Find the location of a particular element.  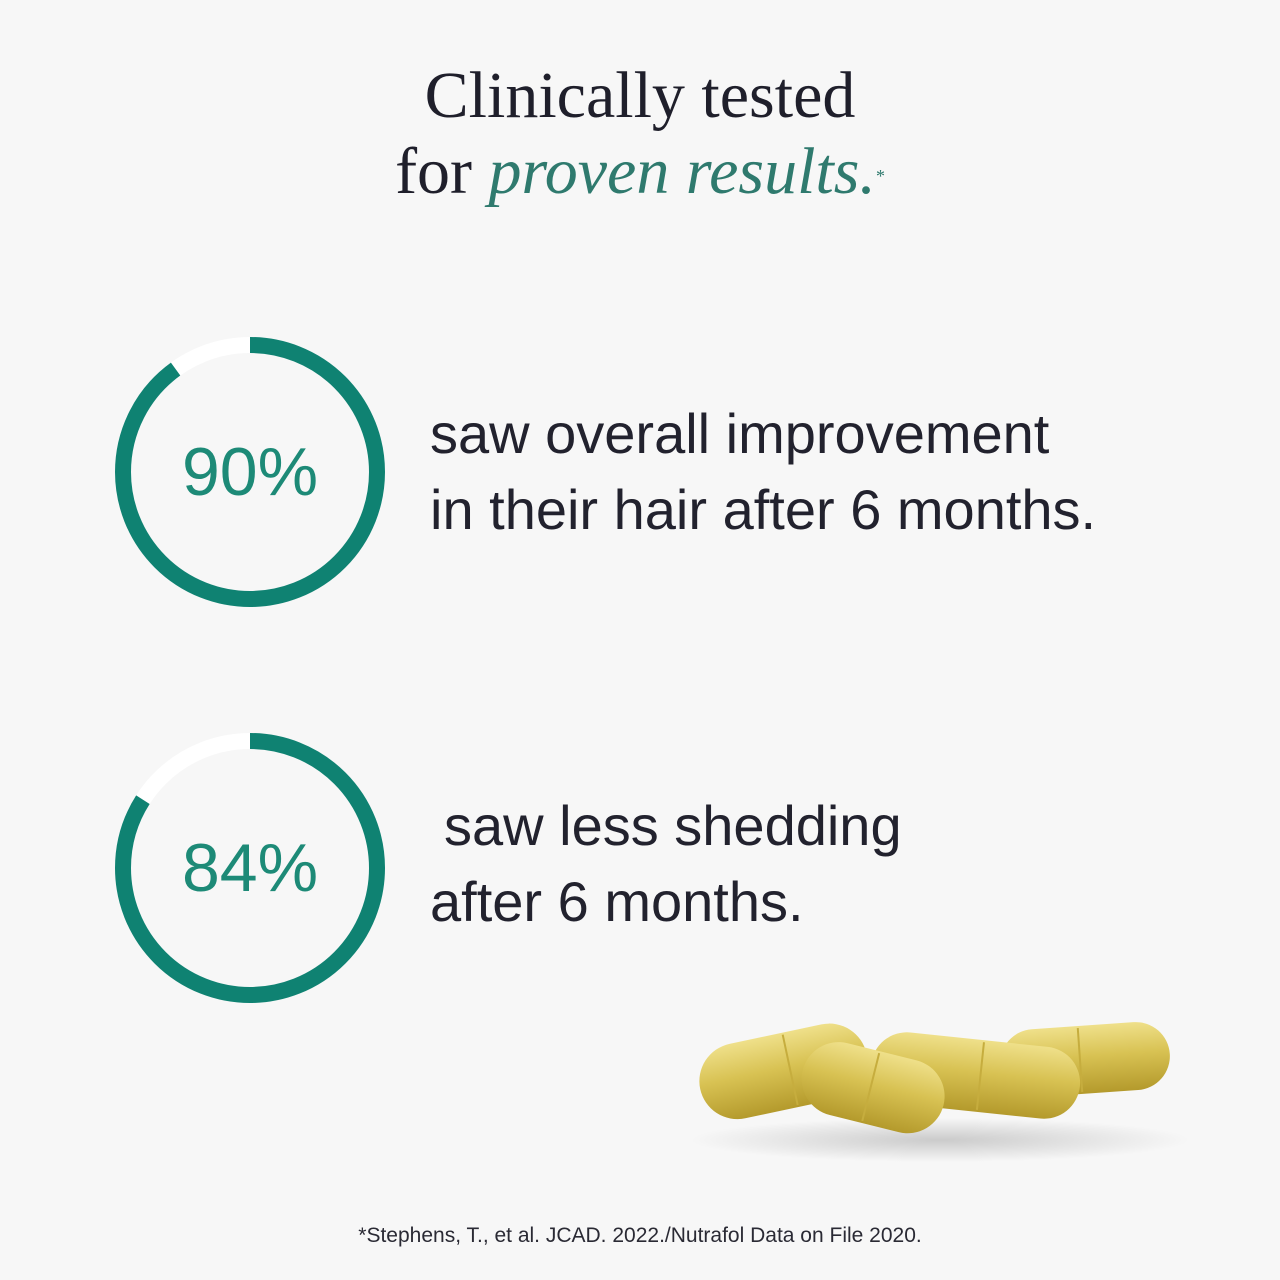

progress-ring-84: 84% is located at coordinates (250, 868).